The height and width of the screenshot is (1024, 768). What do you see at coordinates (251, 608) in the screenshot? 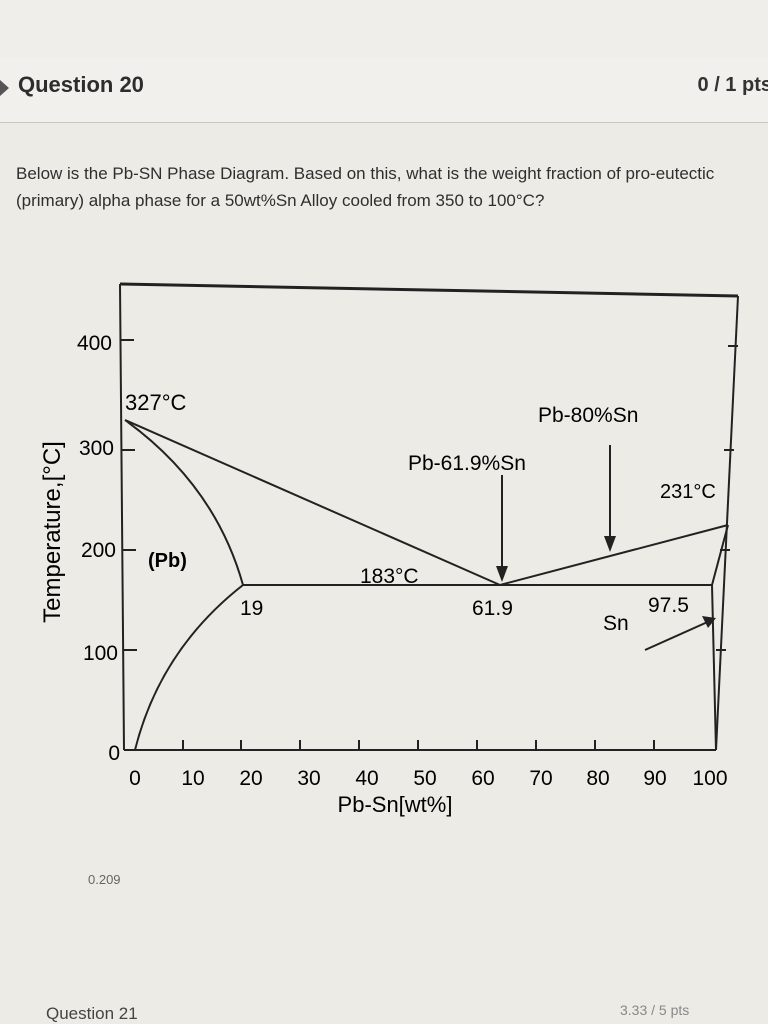
I see `label-alpha-limit: 19` at bounding box center [251, 608].